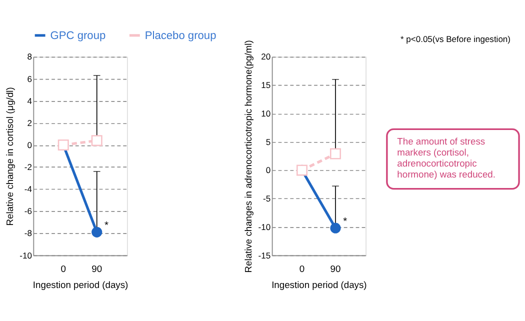 The width and height of the screenshot is (525, 321). What do you see at coordinates (28, 189) in the screenshot?
I see `y-tick-label: -4` at bounding box center [28, 189].